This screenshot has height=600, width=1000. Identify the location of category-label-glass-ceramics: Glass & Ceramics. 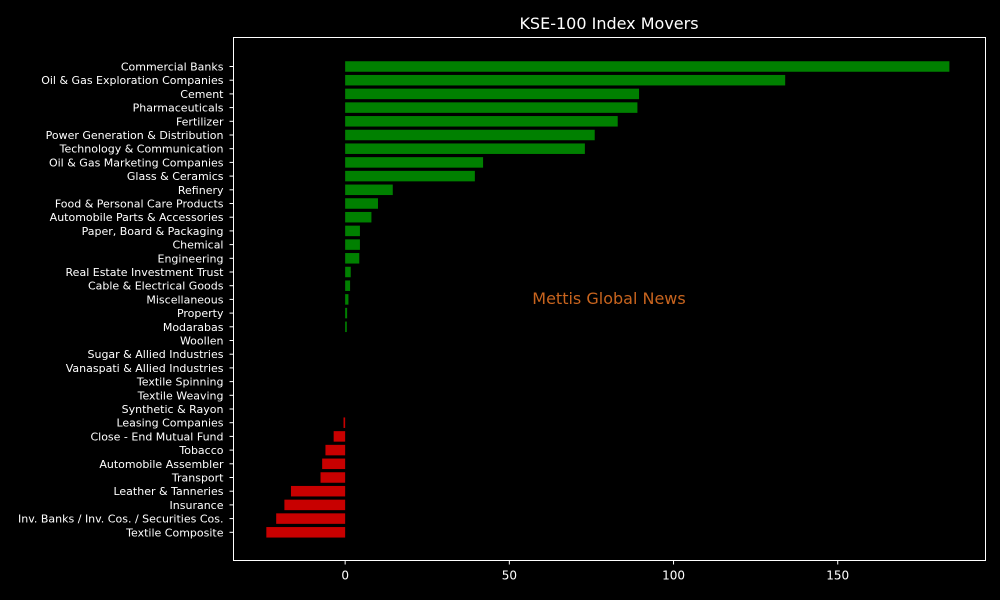
(175, 176).